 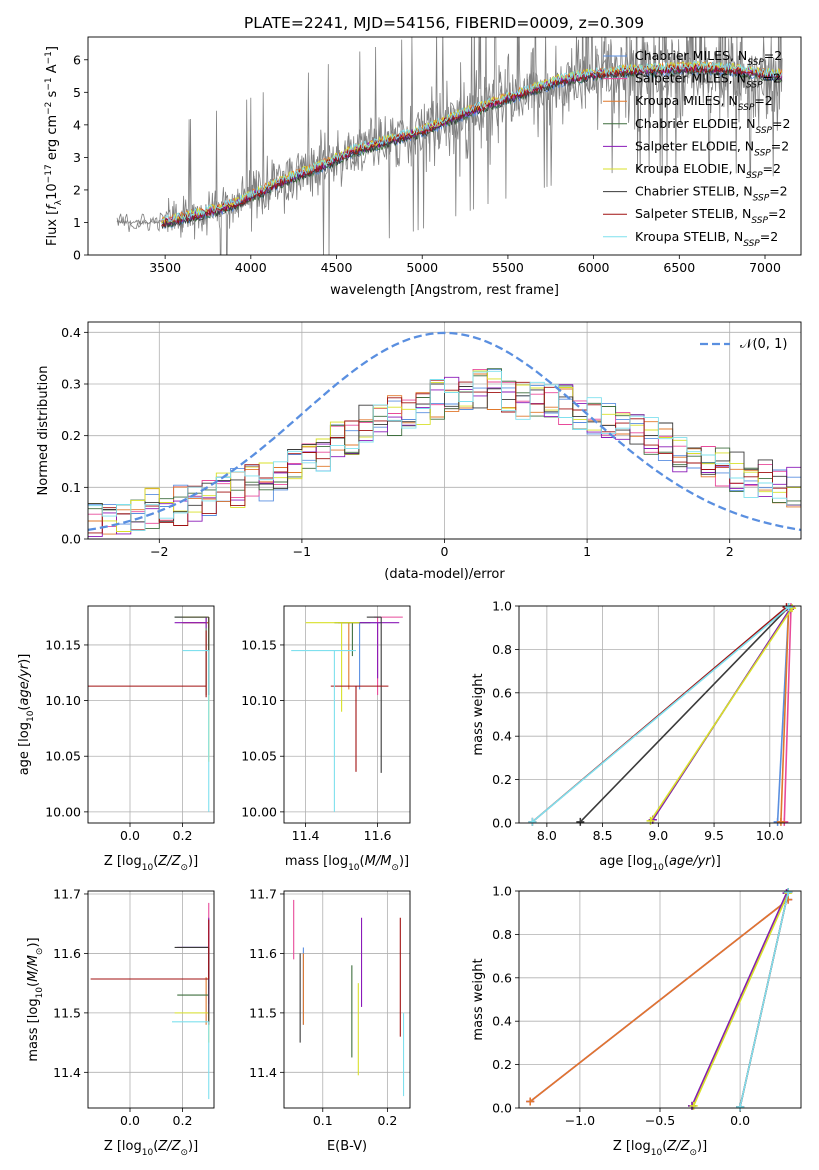 I want to click on x-tick-label: 8.5, so click(x=603, y=835).